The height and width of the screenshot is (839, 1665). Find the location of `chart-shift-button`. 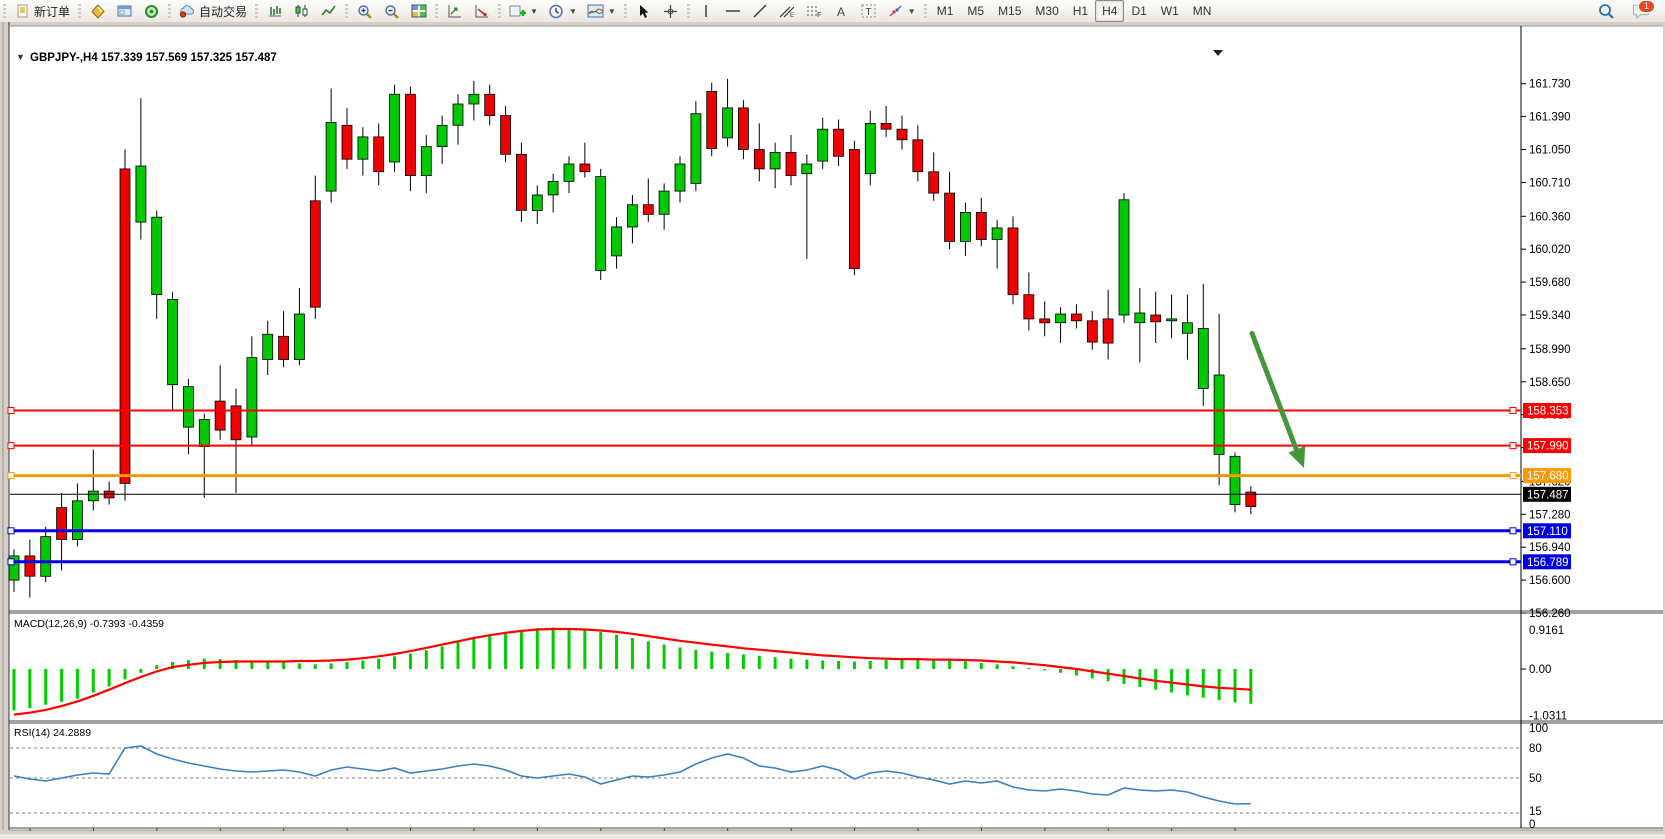

chart-shift-button is located at coordinates (454, 11).